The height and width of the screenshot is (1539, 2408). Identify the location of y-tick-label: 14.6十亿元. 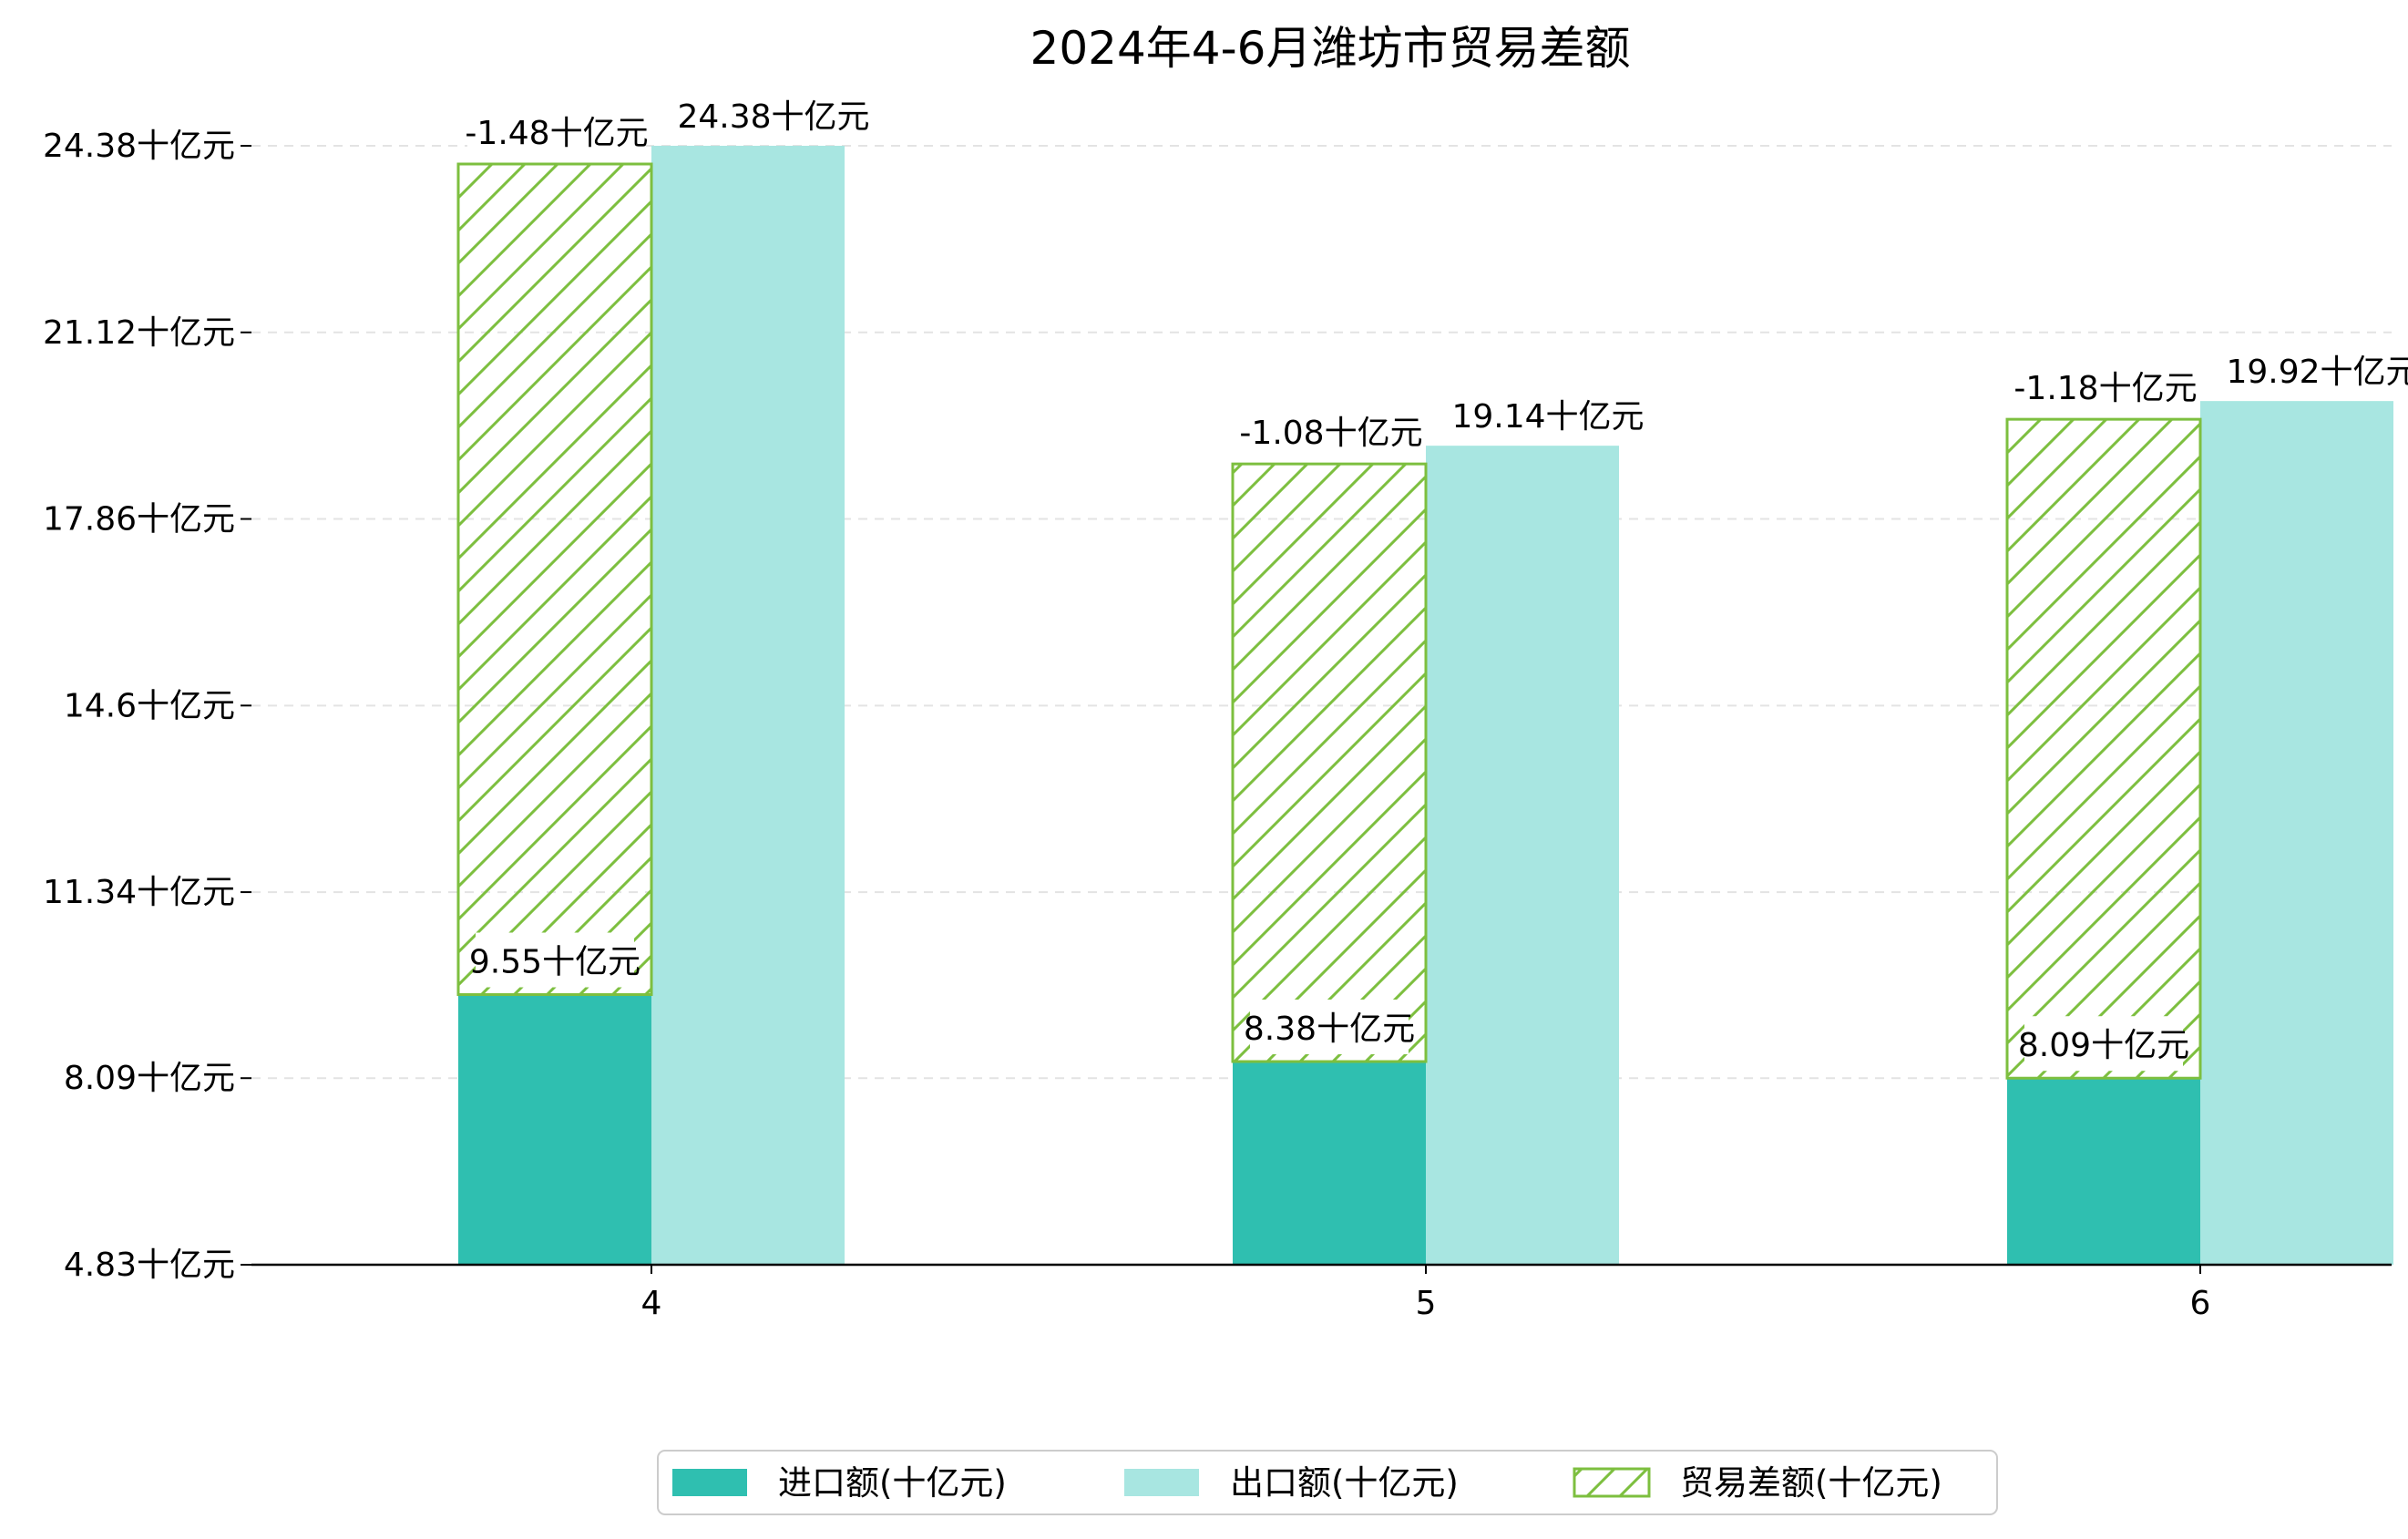
(149, 705).